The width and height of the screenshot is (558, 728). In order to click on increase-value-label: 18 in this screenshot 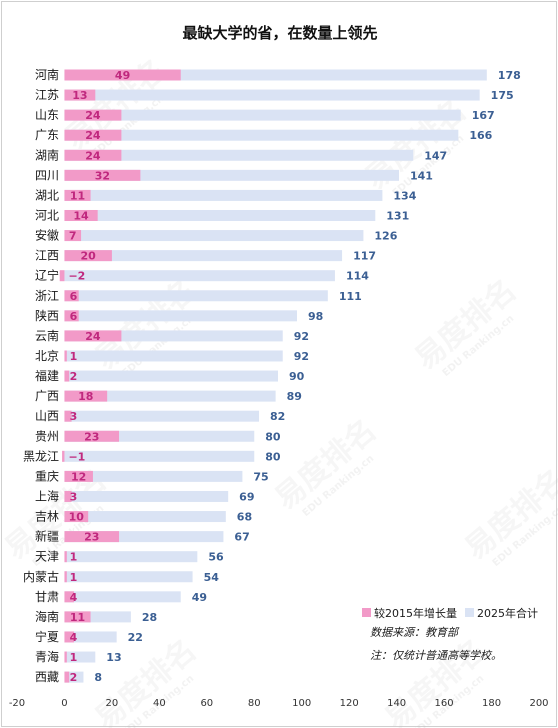, I will do `click(85, 396)`.